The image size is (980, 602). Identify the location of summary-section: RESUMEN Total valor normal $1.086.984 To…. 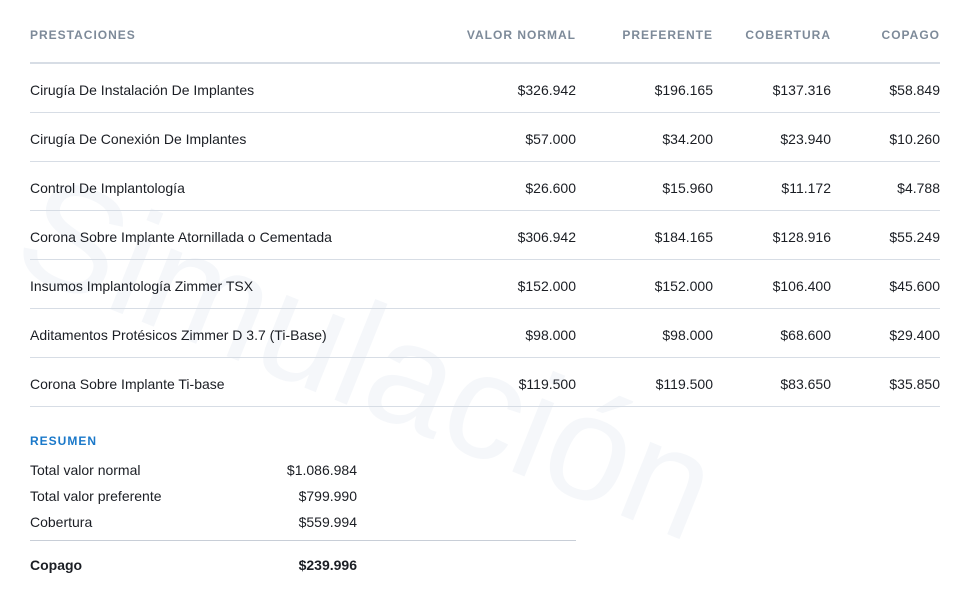
(303, 507).